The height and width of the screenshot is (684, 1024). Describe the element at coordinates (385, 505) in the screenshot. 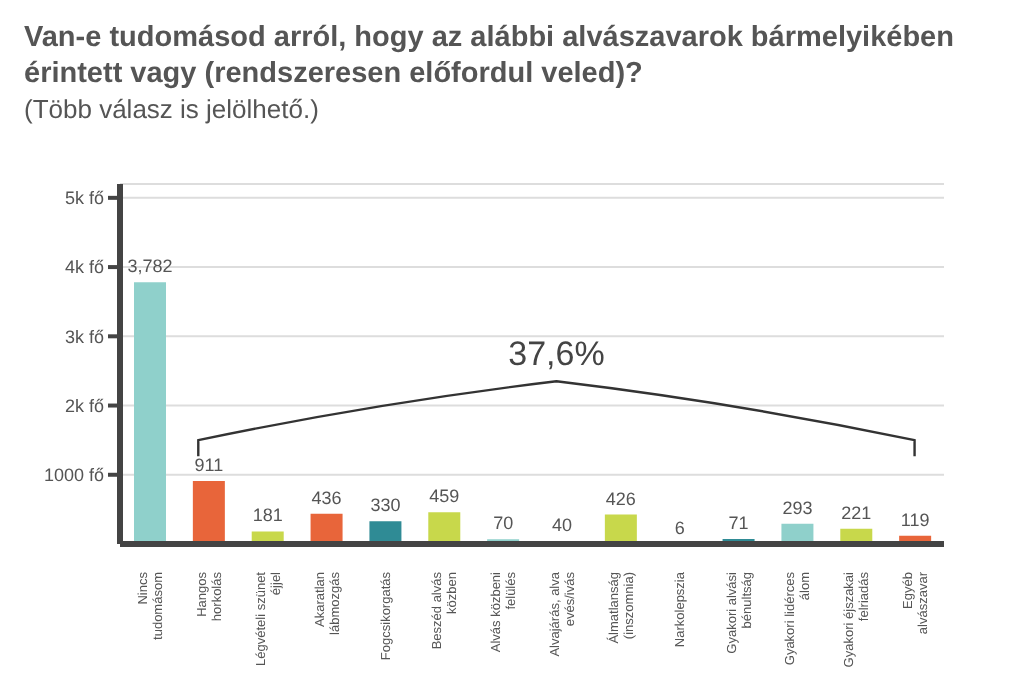

I see `data-label: 330` at that location.